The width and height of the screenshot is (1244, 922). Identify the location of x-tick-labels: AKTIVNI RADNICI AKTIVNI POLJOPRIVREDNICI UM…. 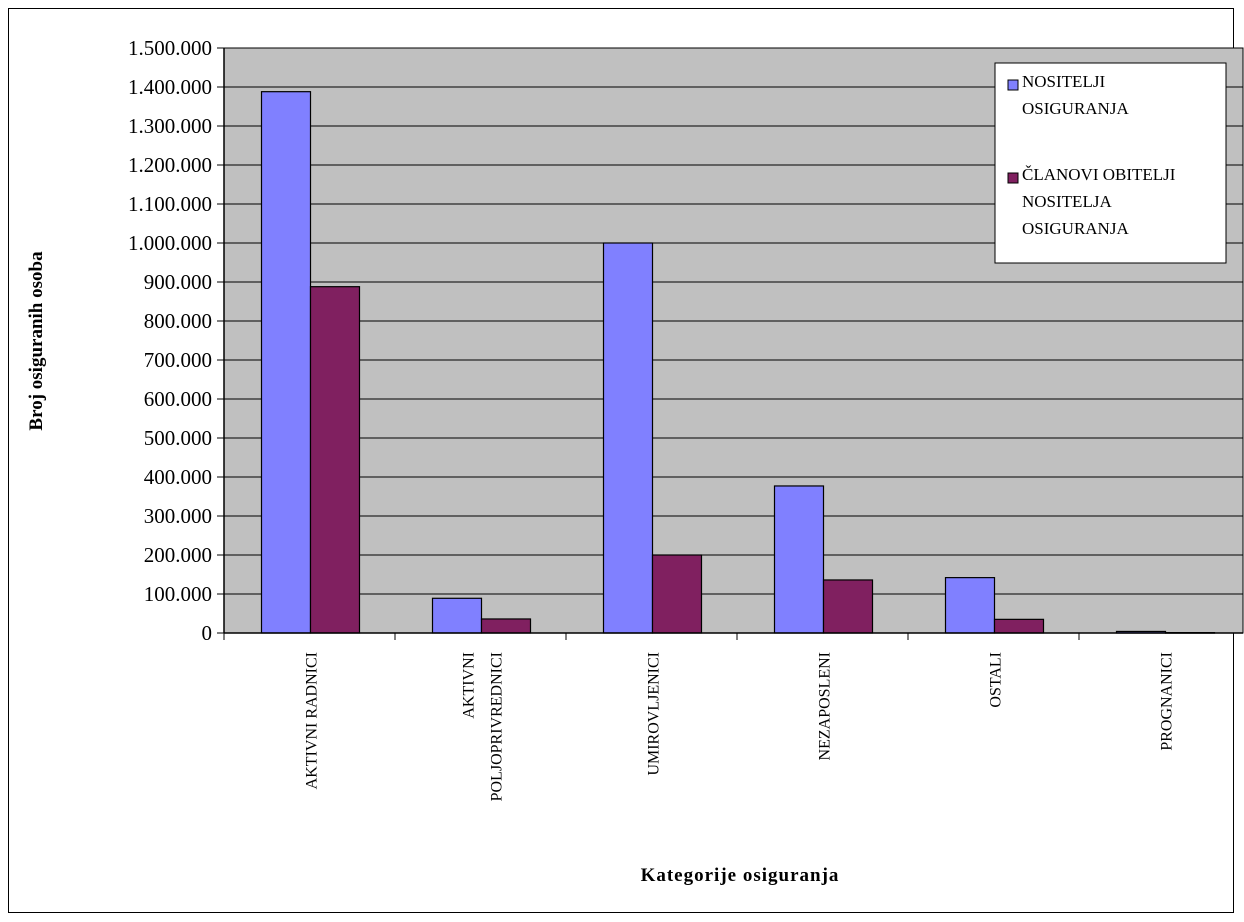
(740, 726).